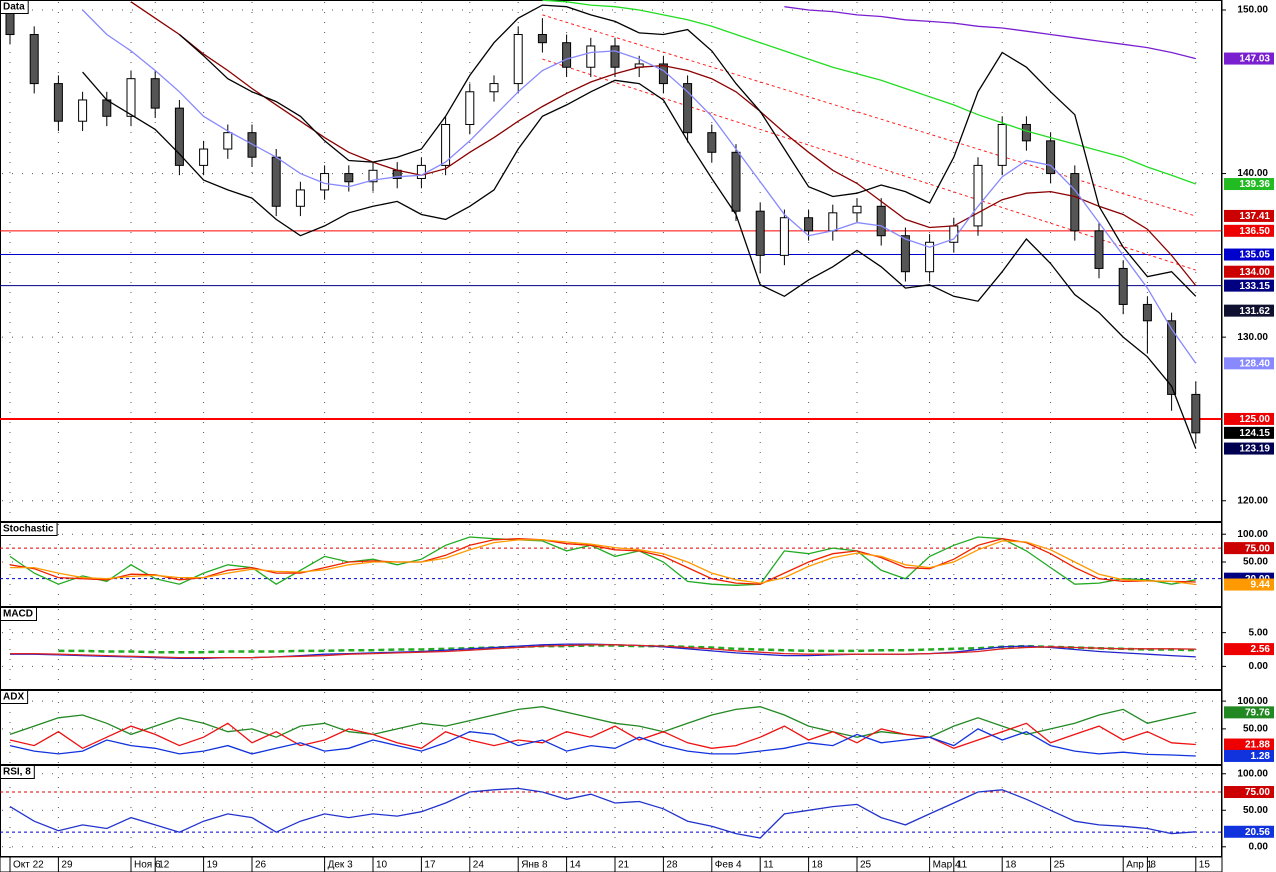 The image size is (1276, 872). Describe the element at coordinates (1252, 500) in the screenshot. I see `y-tick-label: 120.00` at that location.